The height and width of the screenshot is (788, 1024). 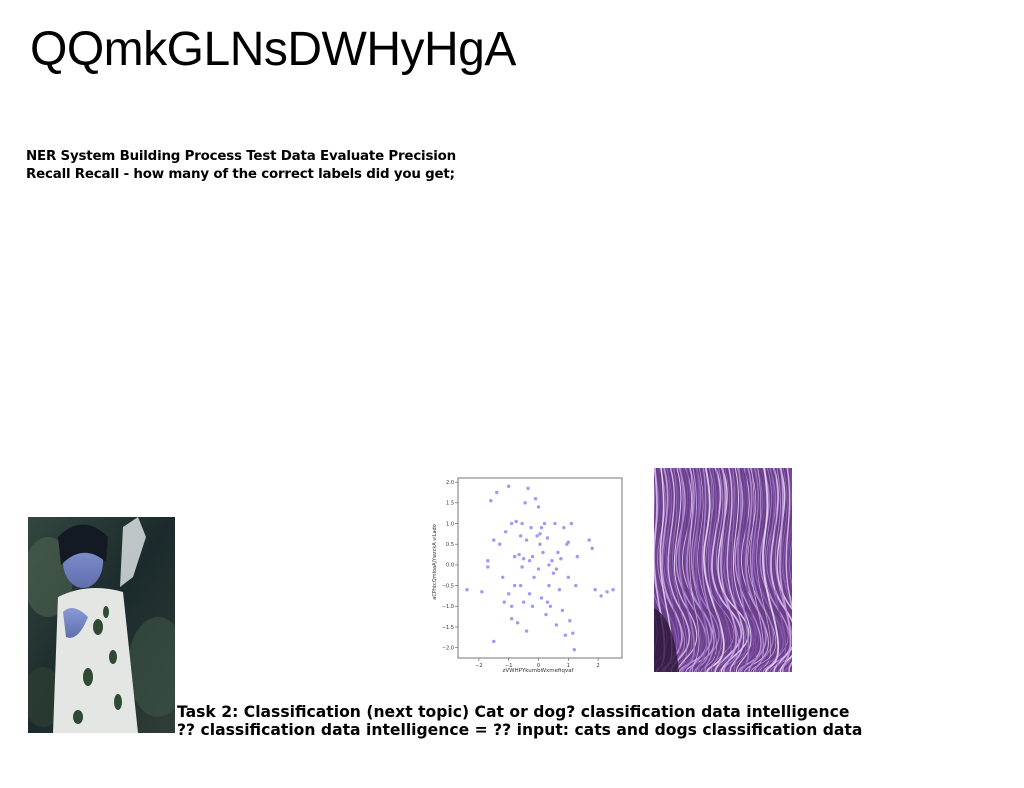 I want to click on y-tick-label: −0.5, so click(x=448, y=586).